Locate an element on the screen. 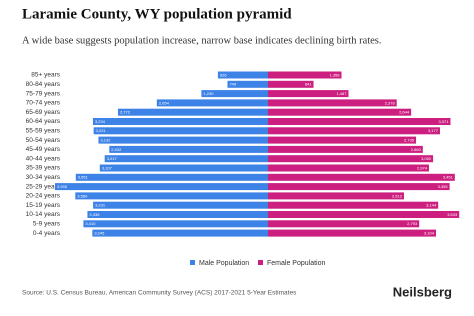 The image size is (474, 316). value-label: 2,793 is located at coordinates (412, 223).